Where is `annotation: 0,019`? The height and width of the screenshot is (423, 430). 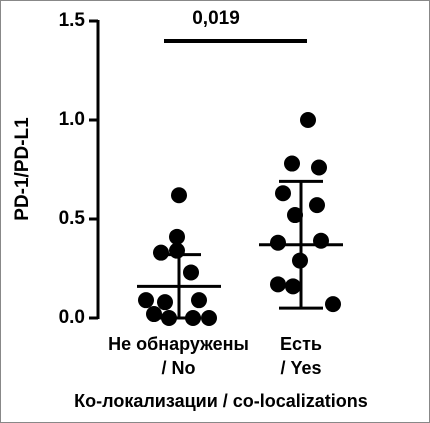
annotation: 0,019 is located at coordinates (216, 18).